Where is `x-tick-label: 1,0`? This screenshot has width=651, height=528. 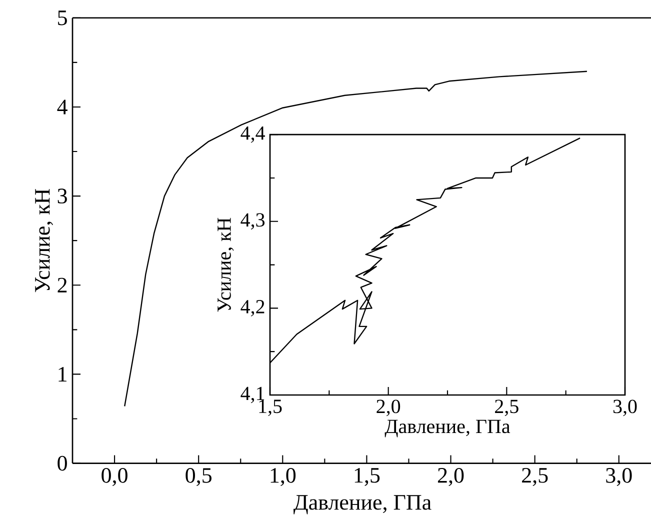 x-tick-label: 1,0 is located at coordinates (283, 477).